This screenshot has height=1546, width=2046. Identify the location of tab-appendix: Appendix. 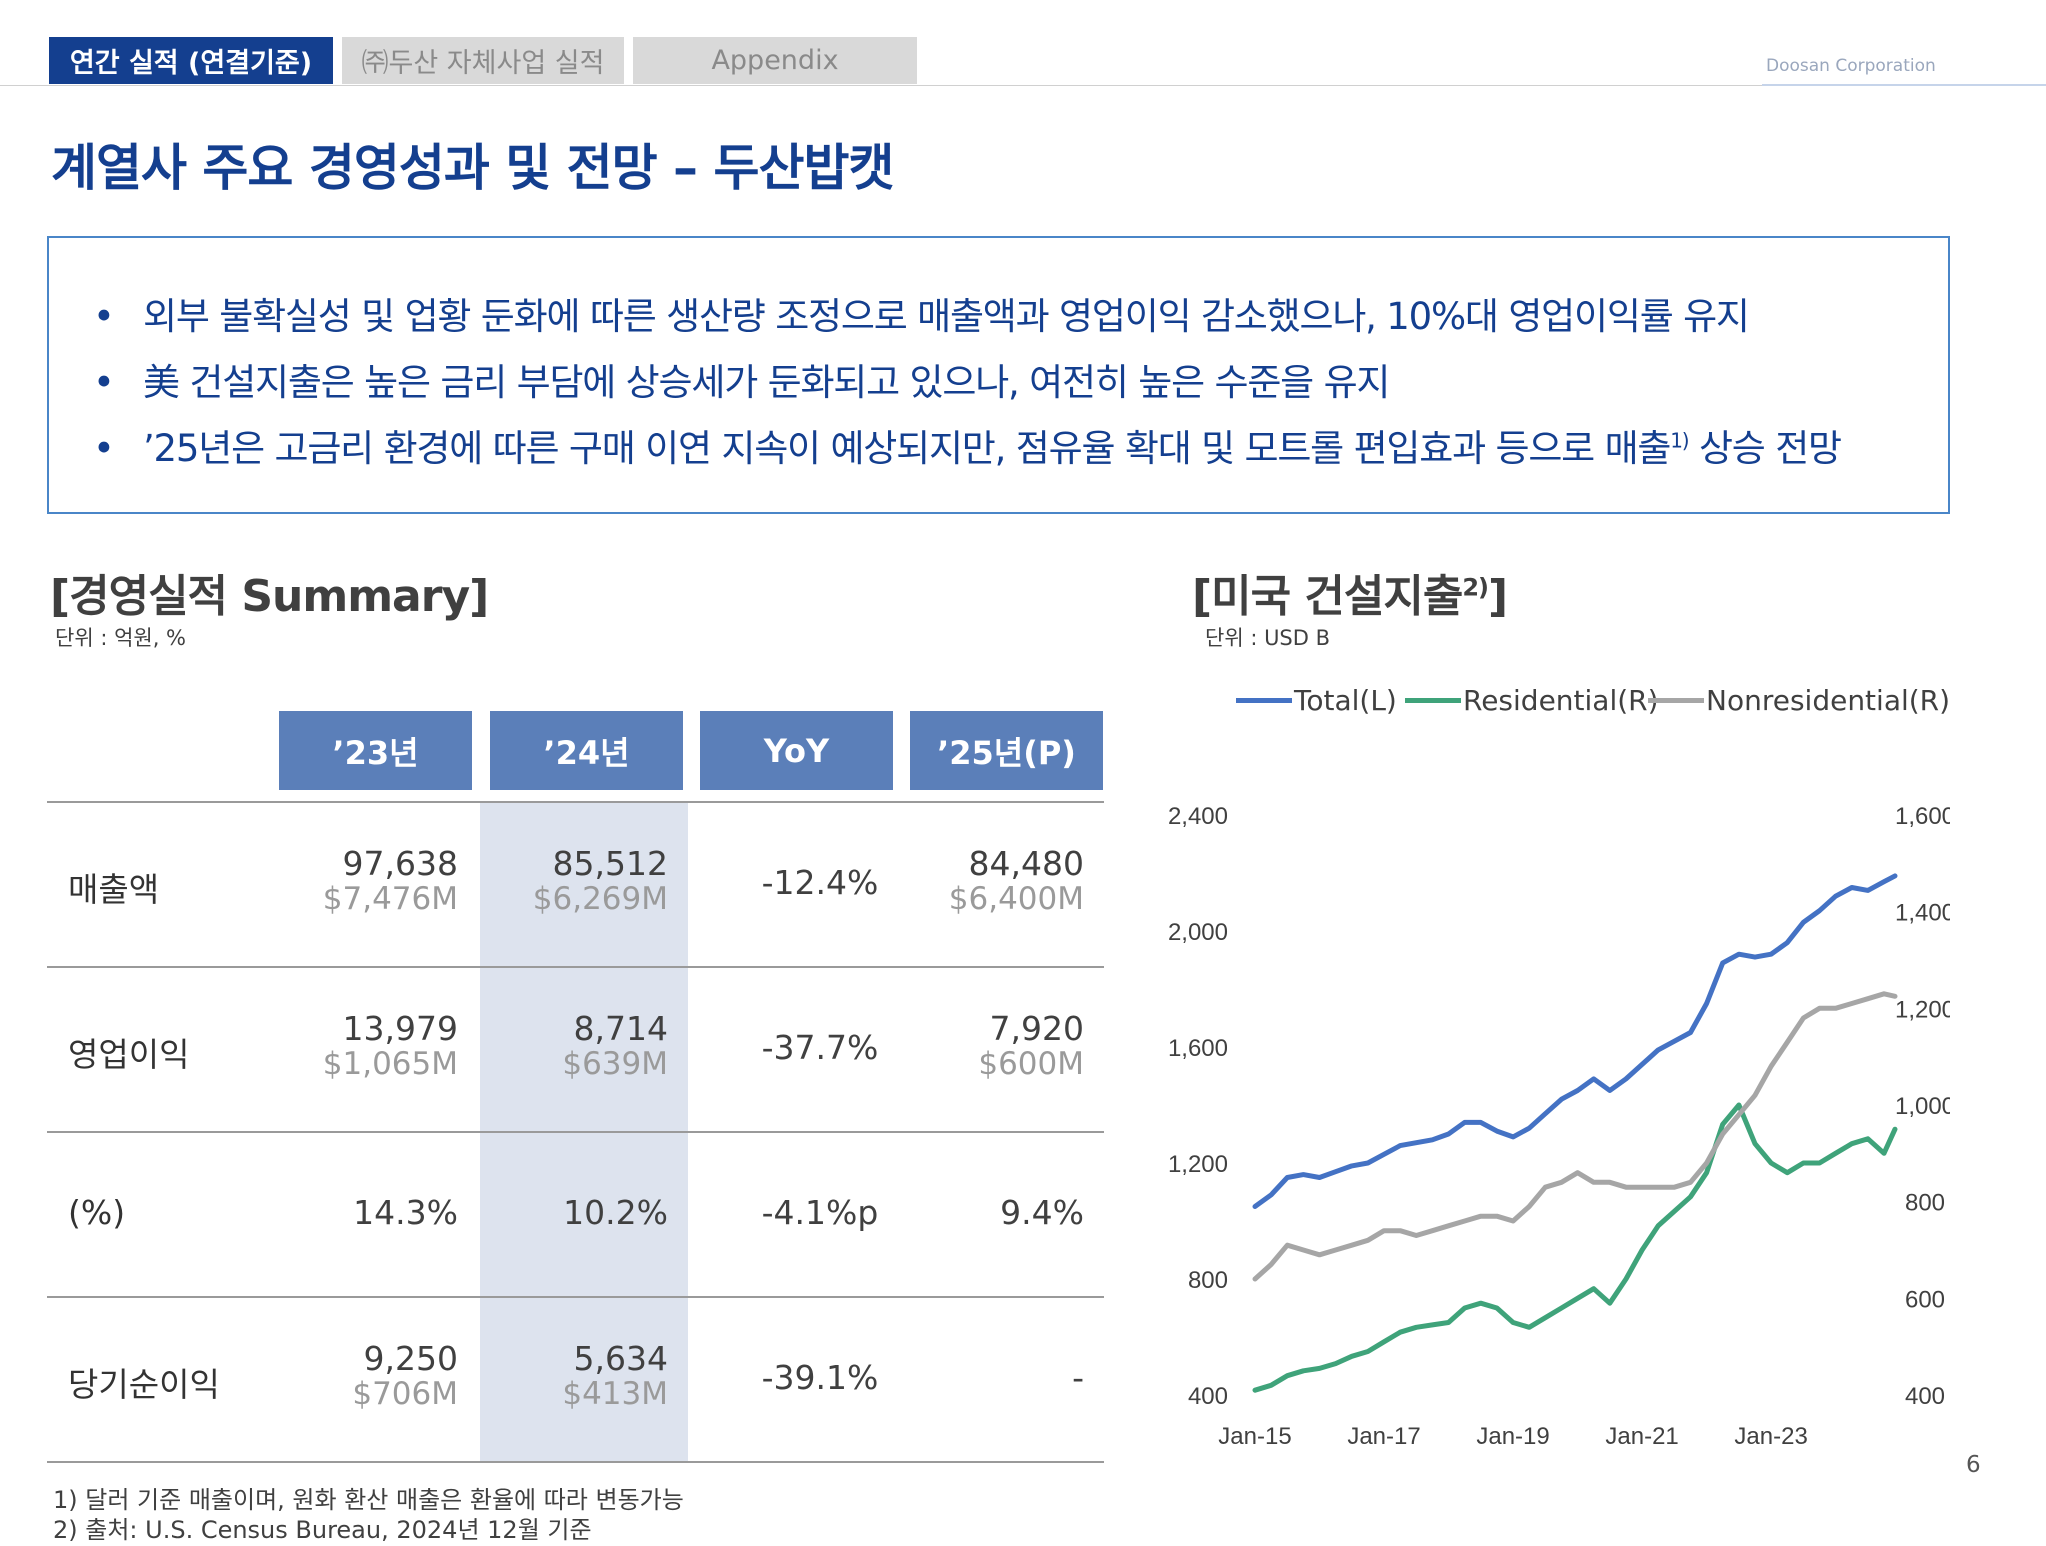
(775, 60).